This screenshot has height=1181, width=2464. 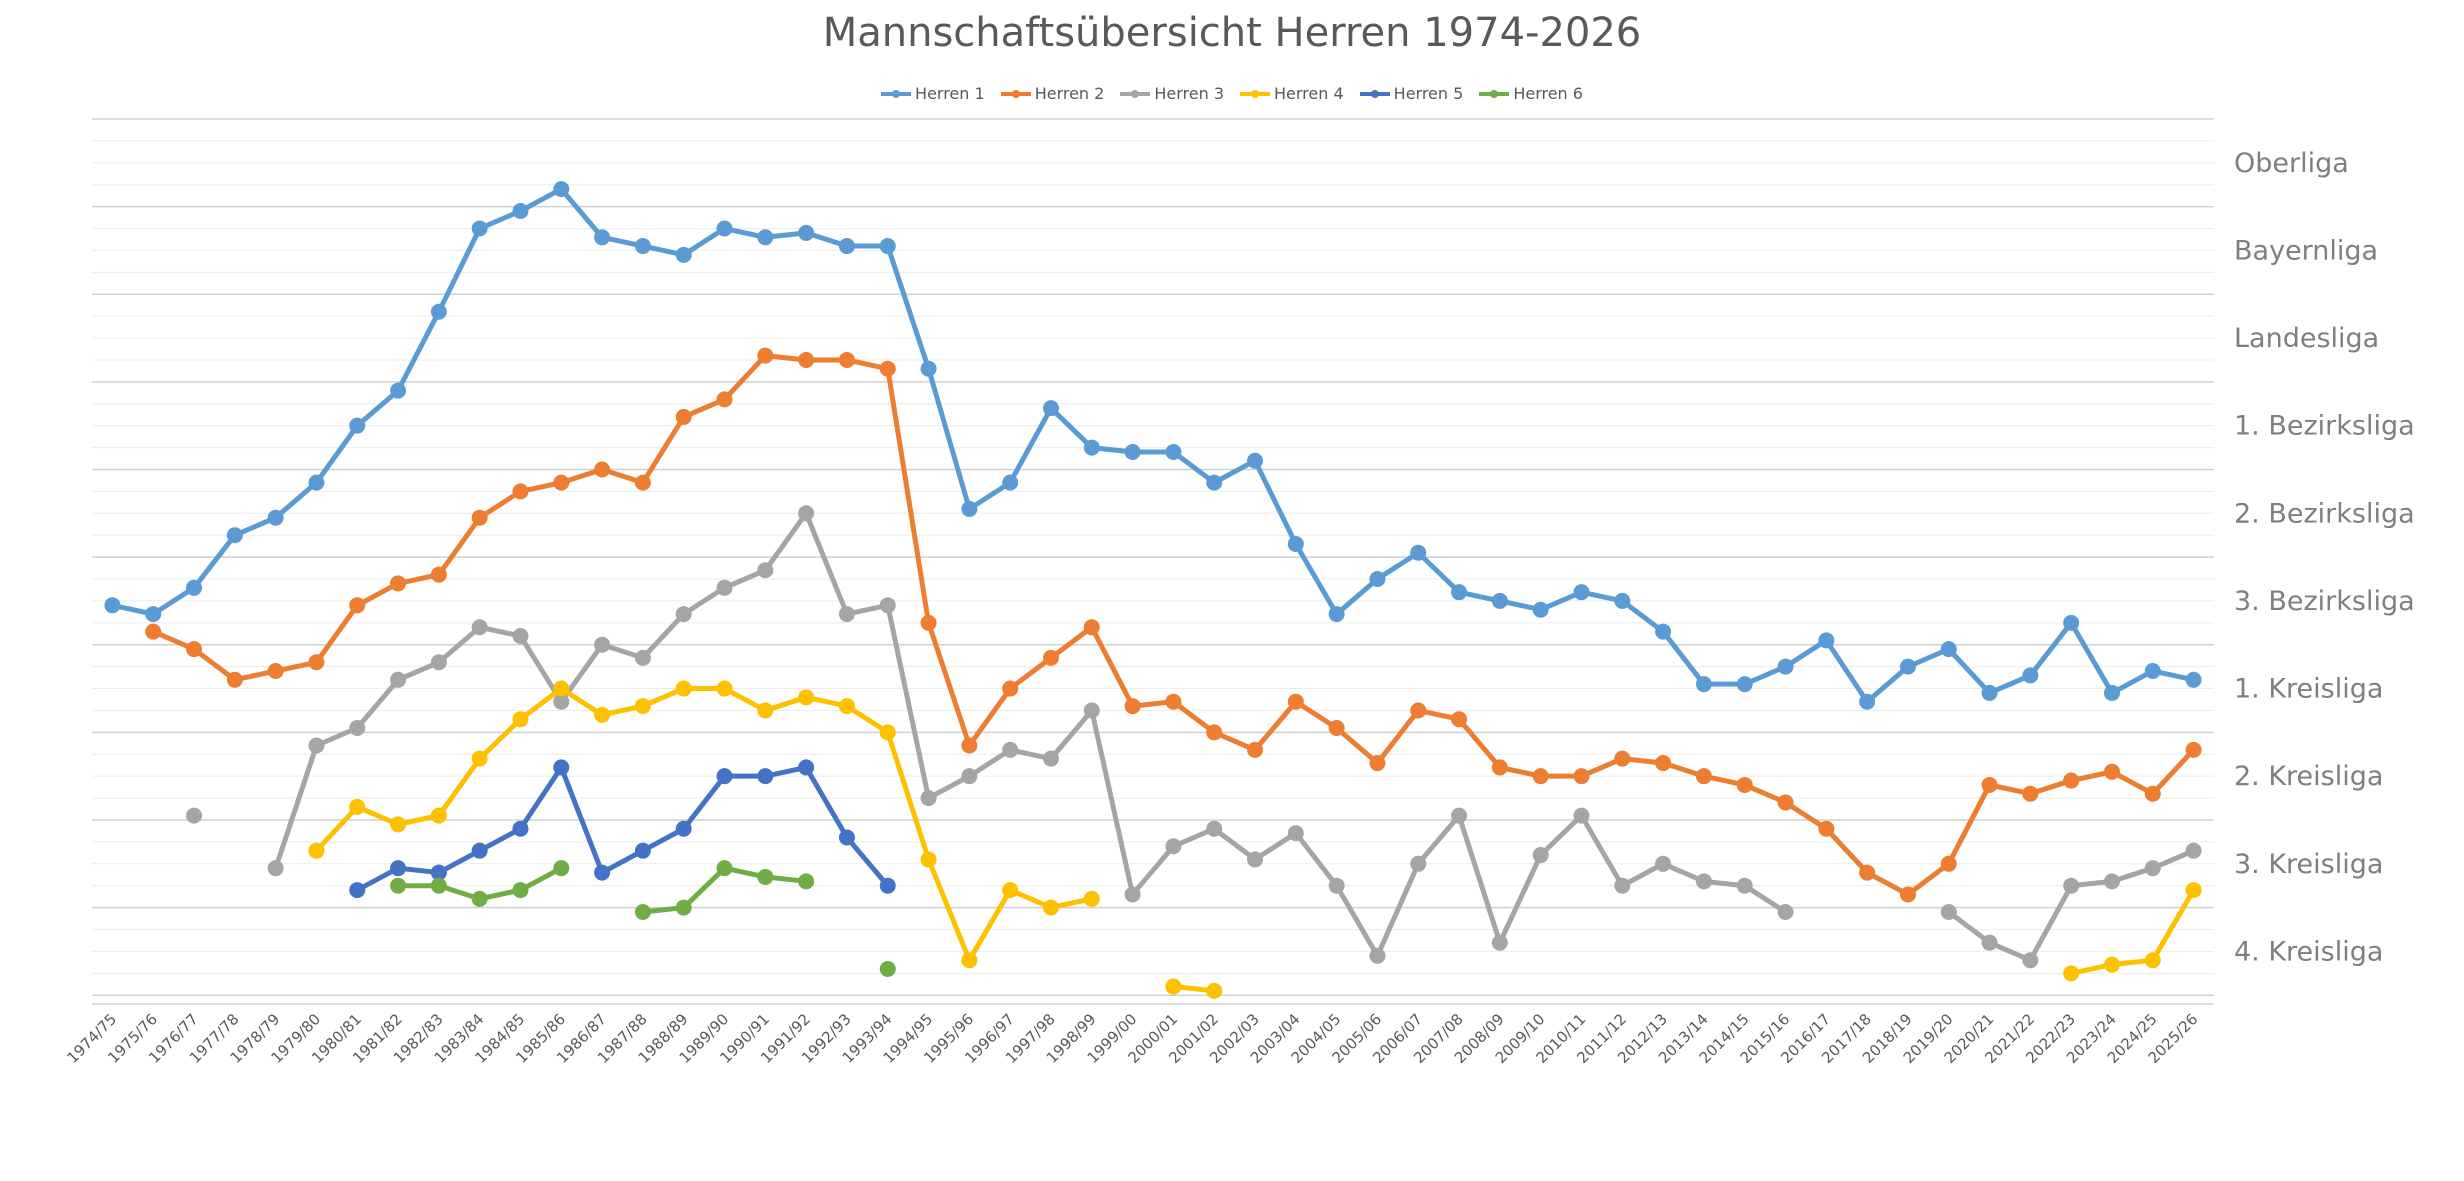 What do you see at coordinates (2308, 951) in the screenshot?
I see `y-tick-label: 4. Kreisliga` at bounding box center [2308, 951].